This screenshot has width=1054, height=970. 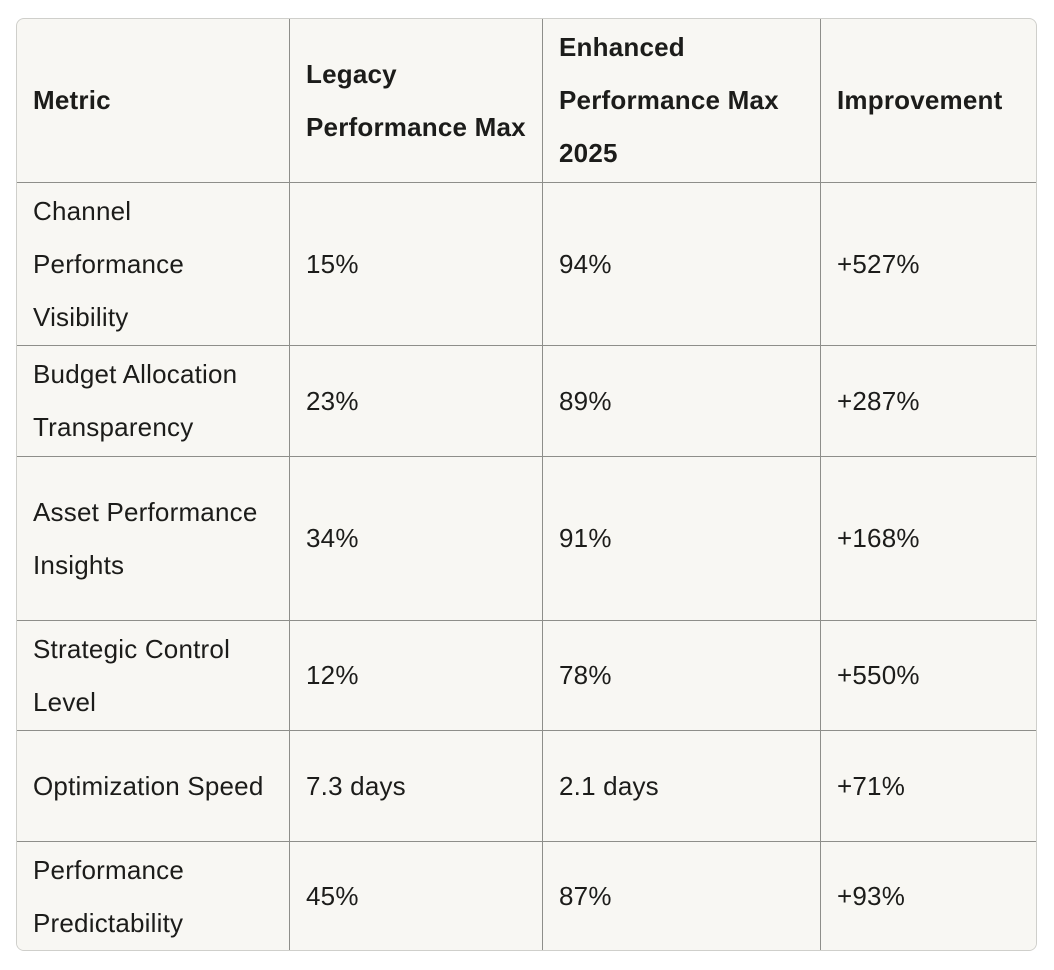 What do you see at coordinates (416, 538) in the screenshot?
I see `cell-legacy: 34%` at bounding box center [416, 538].